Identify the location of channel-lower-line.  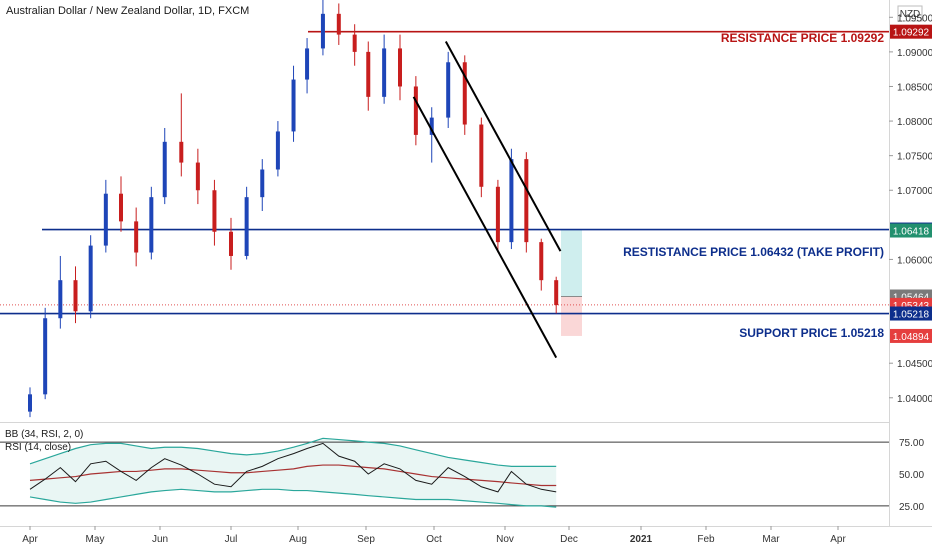
(485, 227).